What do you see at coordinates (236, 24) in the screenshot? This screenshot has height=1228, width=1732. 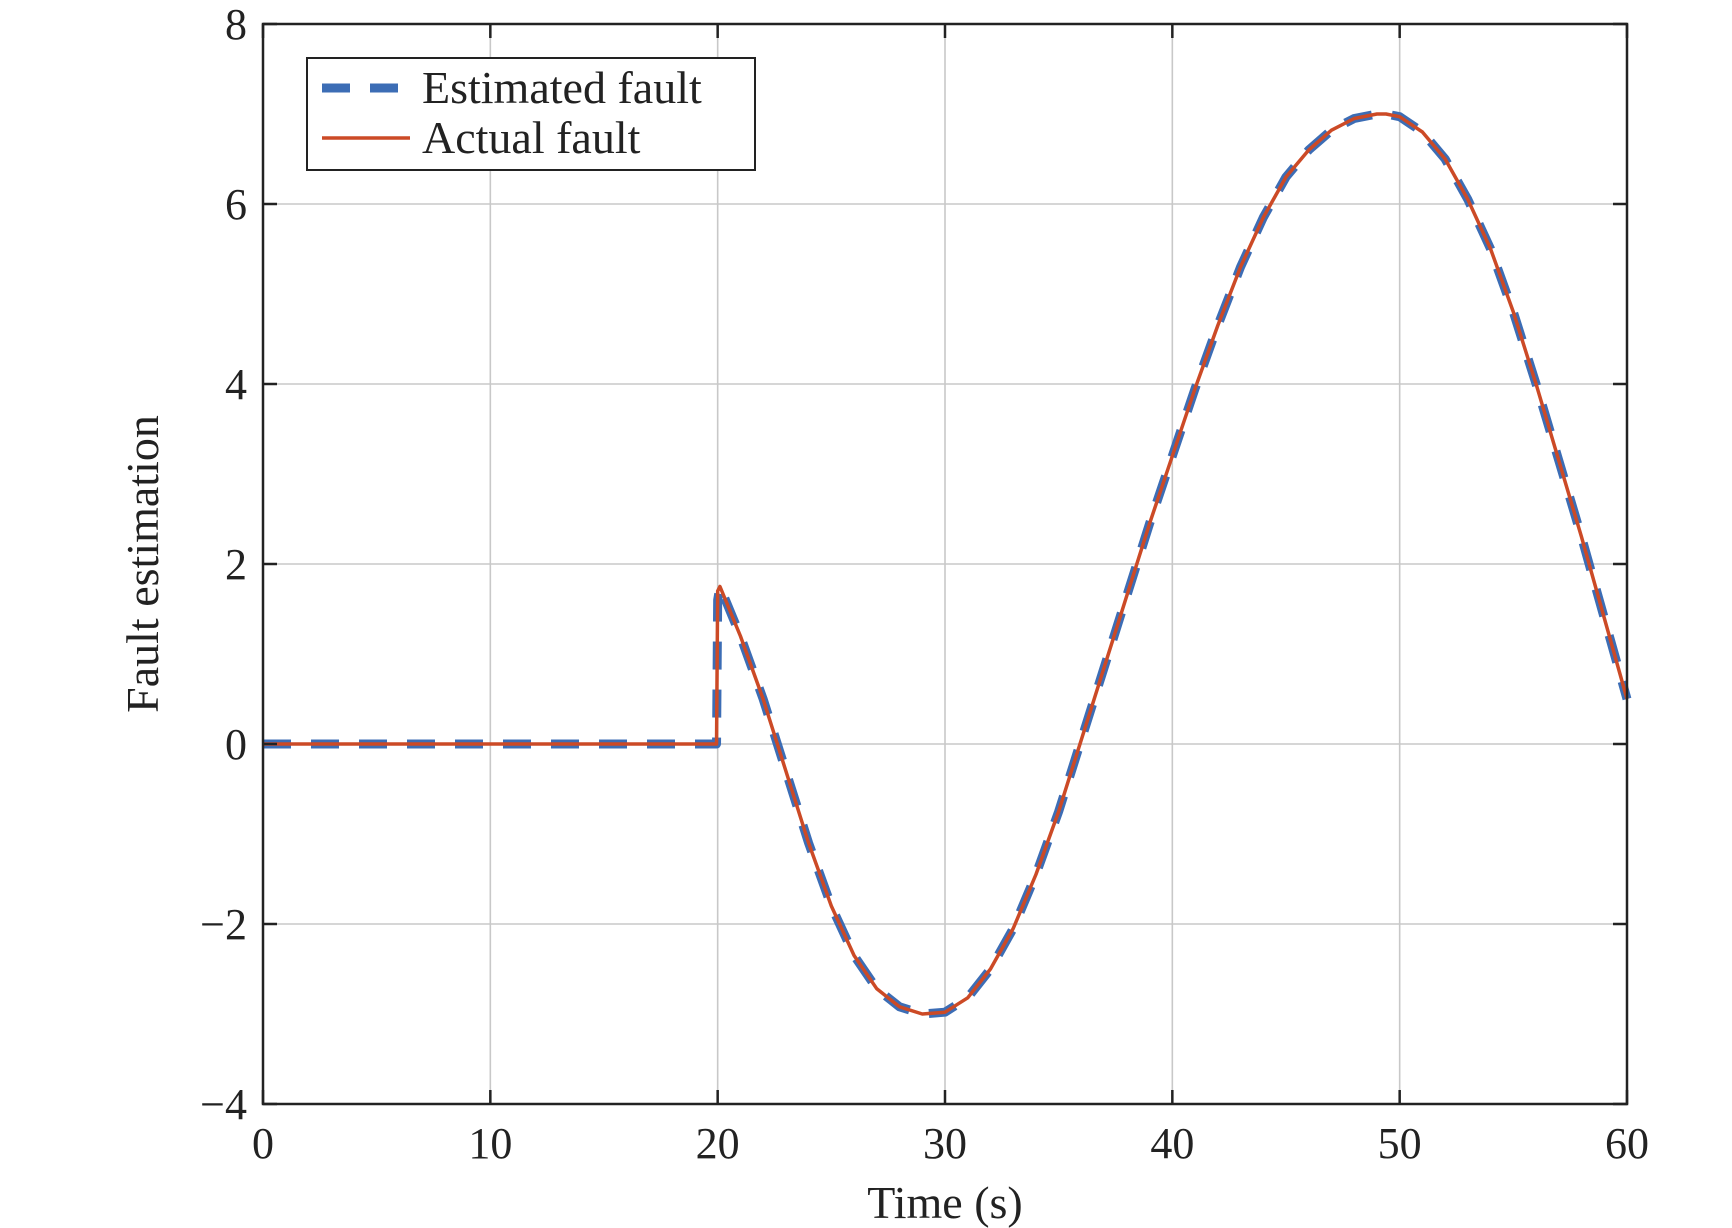 I see `y-tick-label: 8` at bounding box center [236, 24].